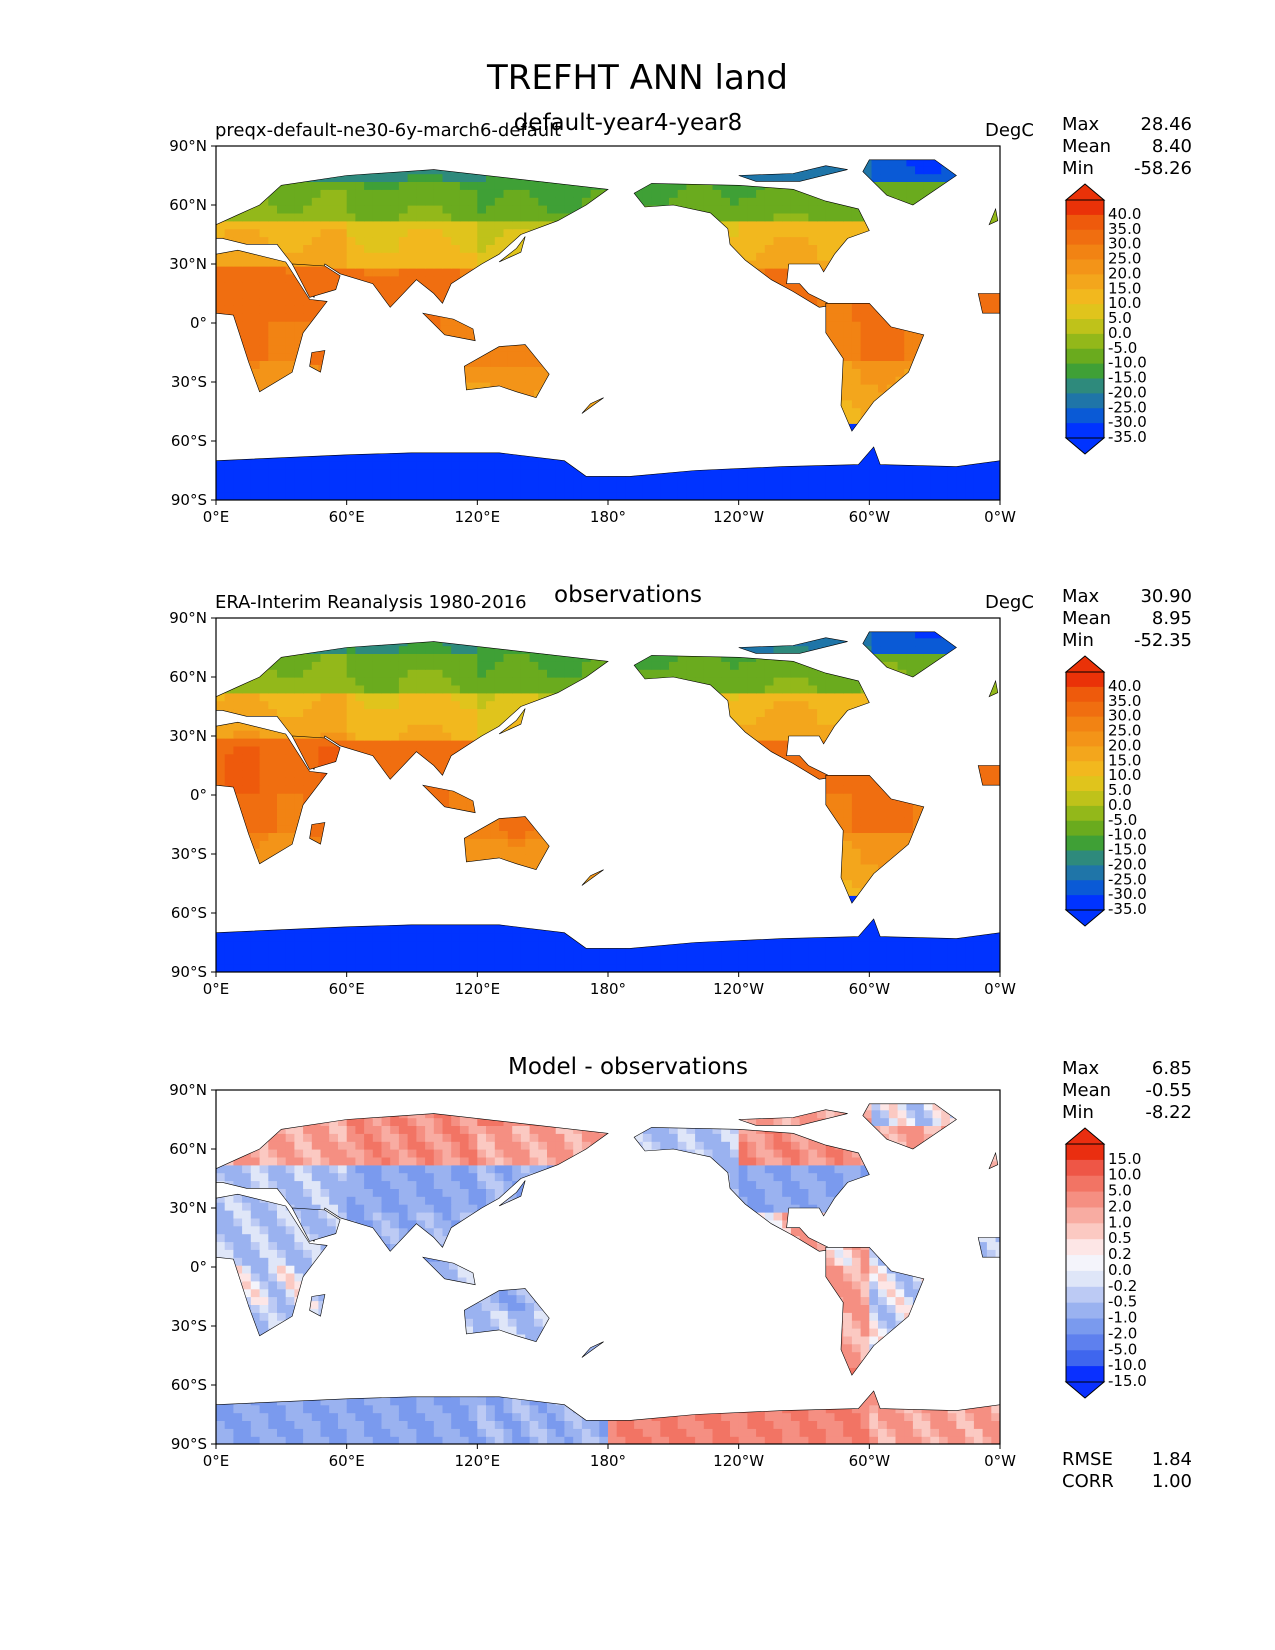 The image size is (1275, 1650). What do you see at coordinates (1087, 146) in the screenshot?
I see `stat-label: Mean` at bounding box center [1087, 146].